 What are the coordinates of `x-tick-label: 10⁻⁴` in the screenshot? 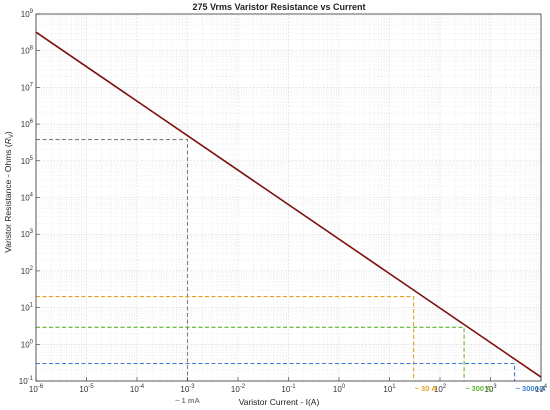 It's located at (137, 389).